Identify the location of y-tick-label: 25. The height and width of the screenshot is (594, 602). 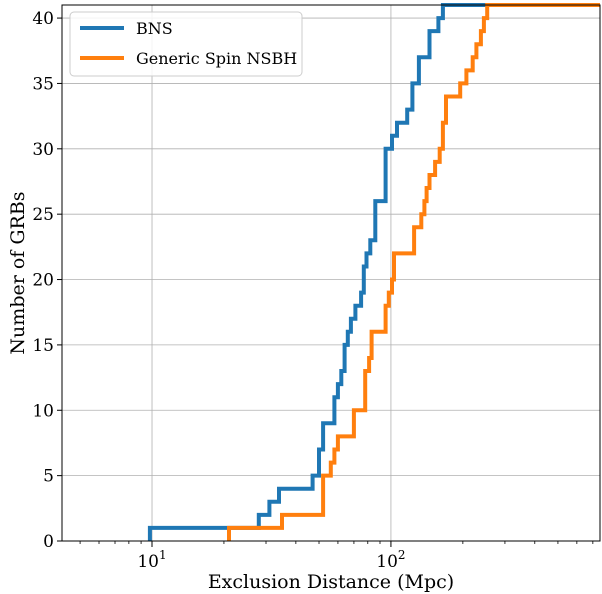
(43, 215).